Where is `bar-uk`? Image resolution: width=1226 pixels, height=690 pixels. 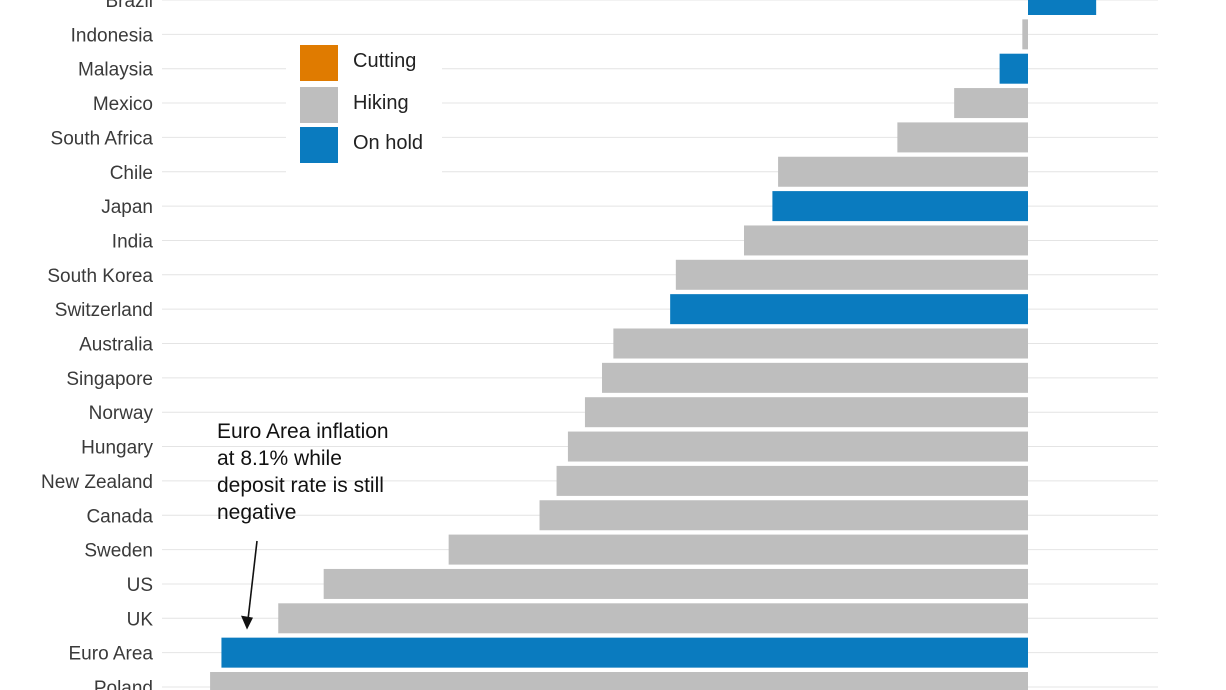
bar-uk is located at coordinates (653, 618).